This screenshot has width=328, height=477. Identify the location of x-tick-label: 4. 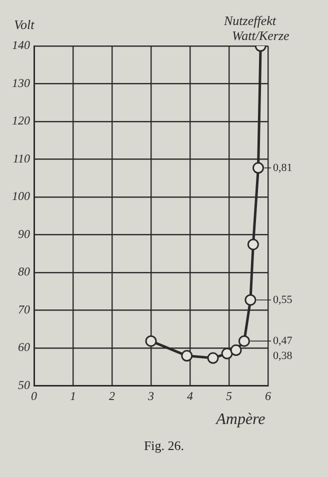
(190, 395).